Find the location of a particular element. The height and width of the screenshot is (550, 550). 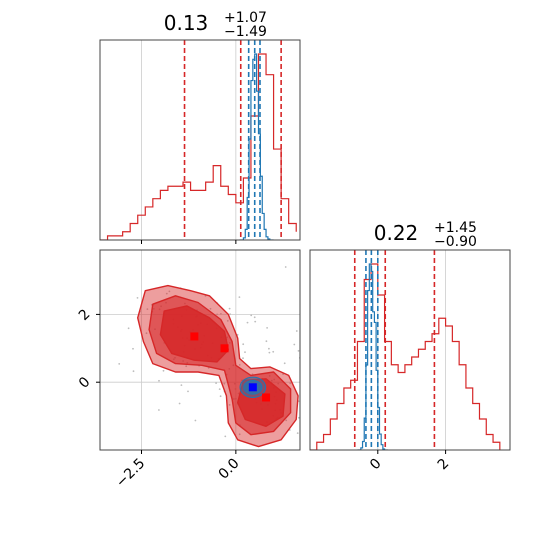

axes-frame-top is located at coordinates (200, 140).